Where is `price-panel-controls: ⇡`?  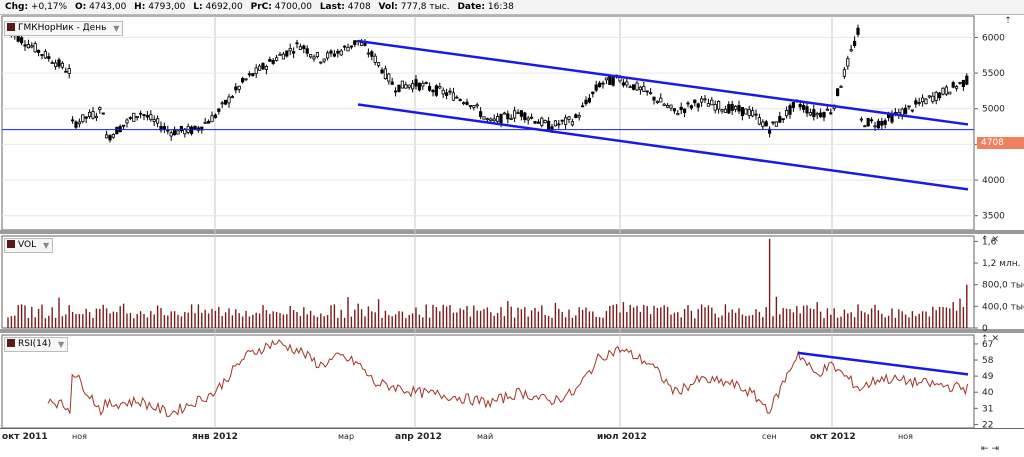 price-panel-controls: ⇡ is located at coordinates (1008, 21).